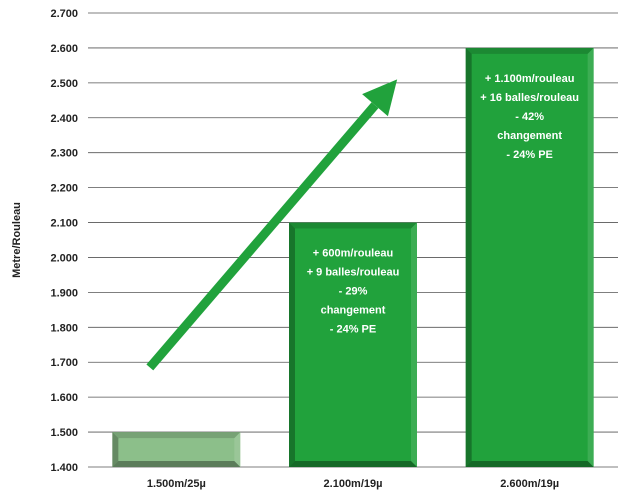  I want to click on bar-annotation: + 16 balles/rouleau, so click(529, 98).